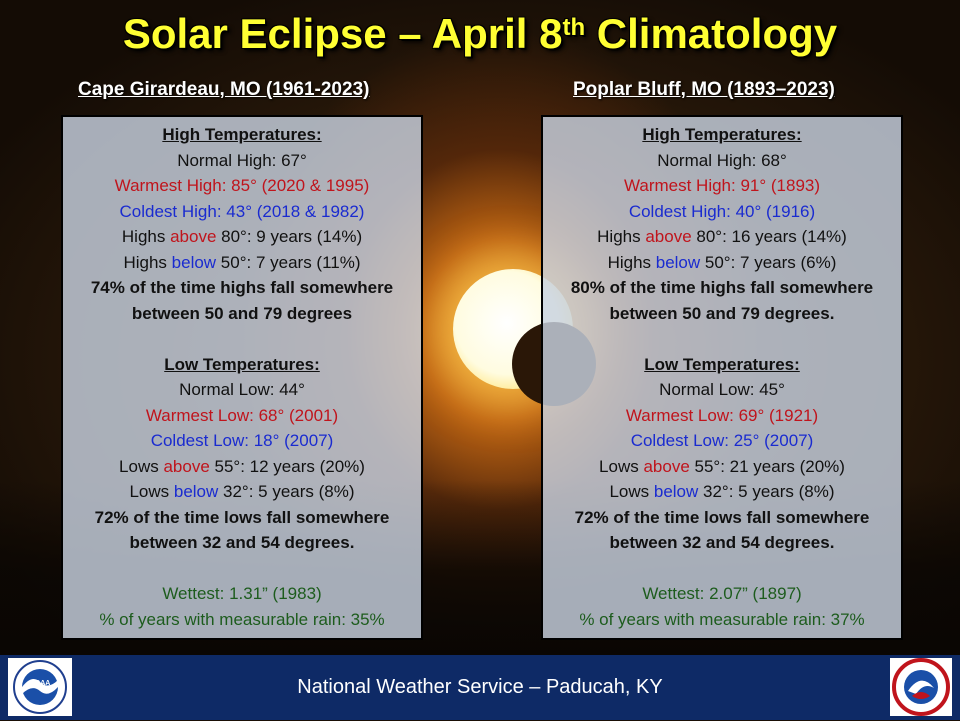  I want to click on right-location-heading: Poplar Bluff, MO (1893–2023), so click(704, 89).